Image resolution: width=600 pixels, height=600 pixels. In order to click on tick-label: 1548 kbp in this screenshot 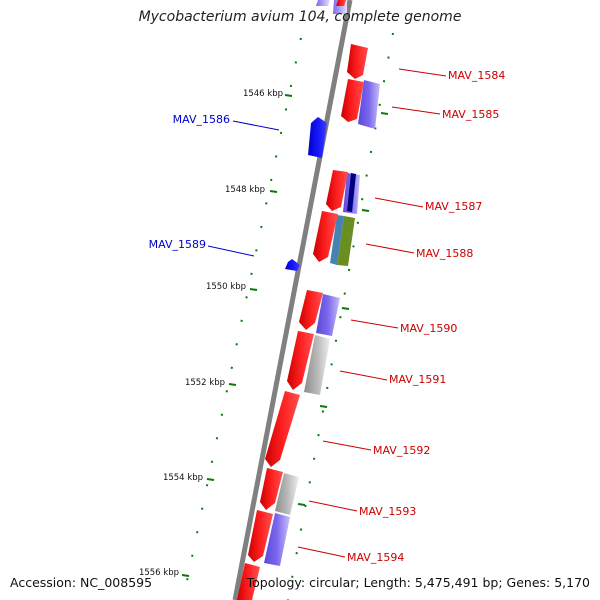, I will do `click(245, 190)`.